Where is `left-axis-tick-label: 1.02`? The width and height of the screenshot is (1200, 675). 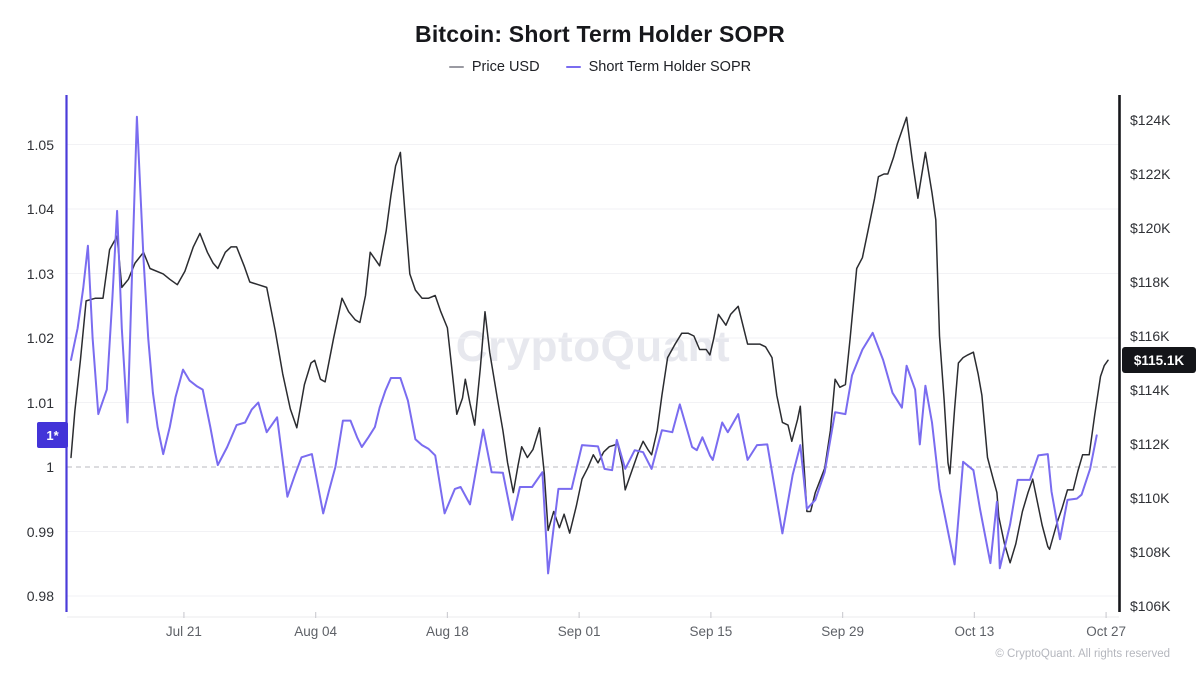 left-axis-tick-label: 1.02 is located at coordinates (40, 338).